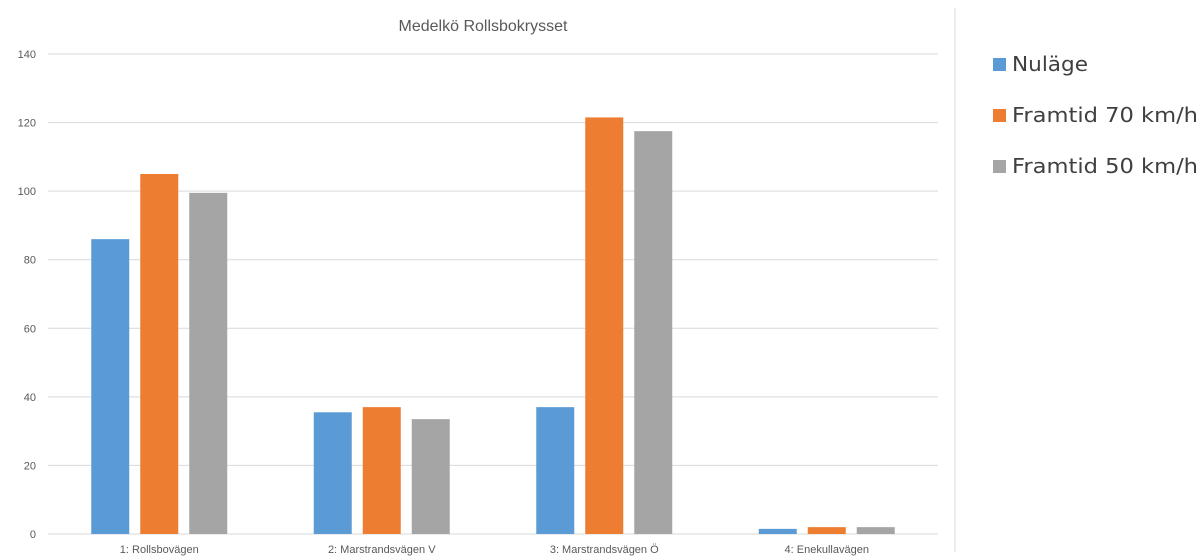 This screenshot has width=1202, height=556. What do you see at coordinates (33, 535) in the screenshot?
I see `y-tick-label: 0` at bounding box center [33, 535].